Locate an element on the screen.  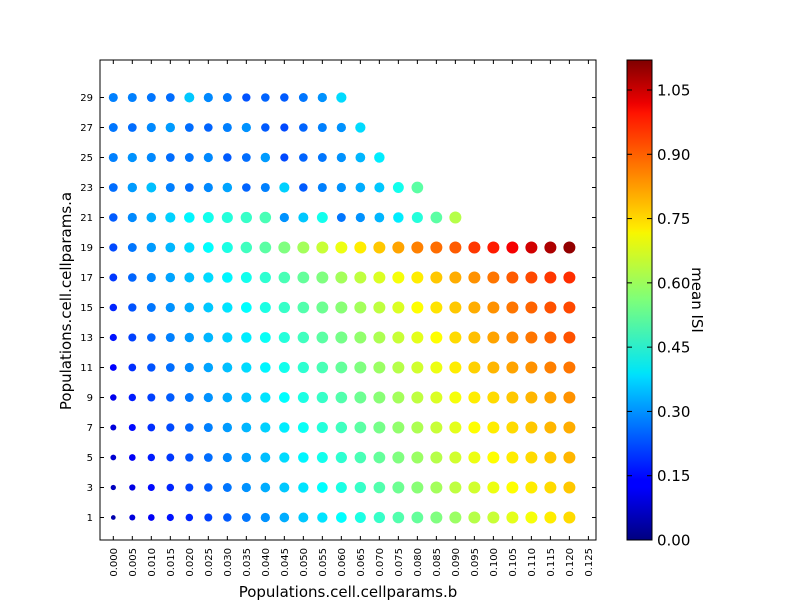
x-tick-label: 0.115 is located at coordinates (551, 562).